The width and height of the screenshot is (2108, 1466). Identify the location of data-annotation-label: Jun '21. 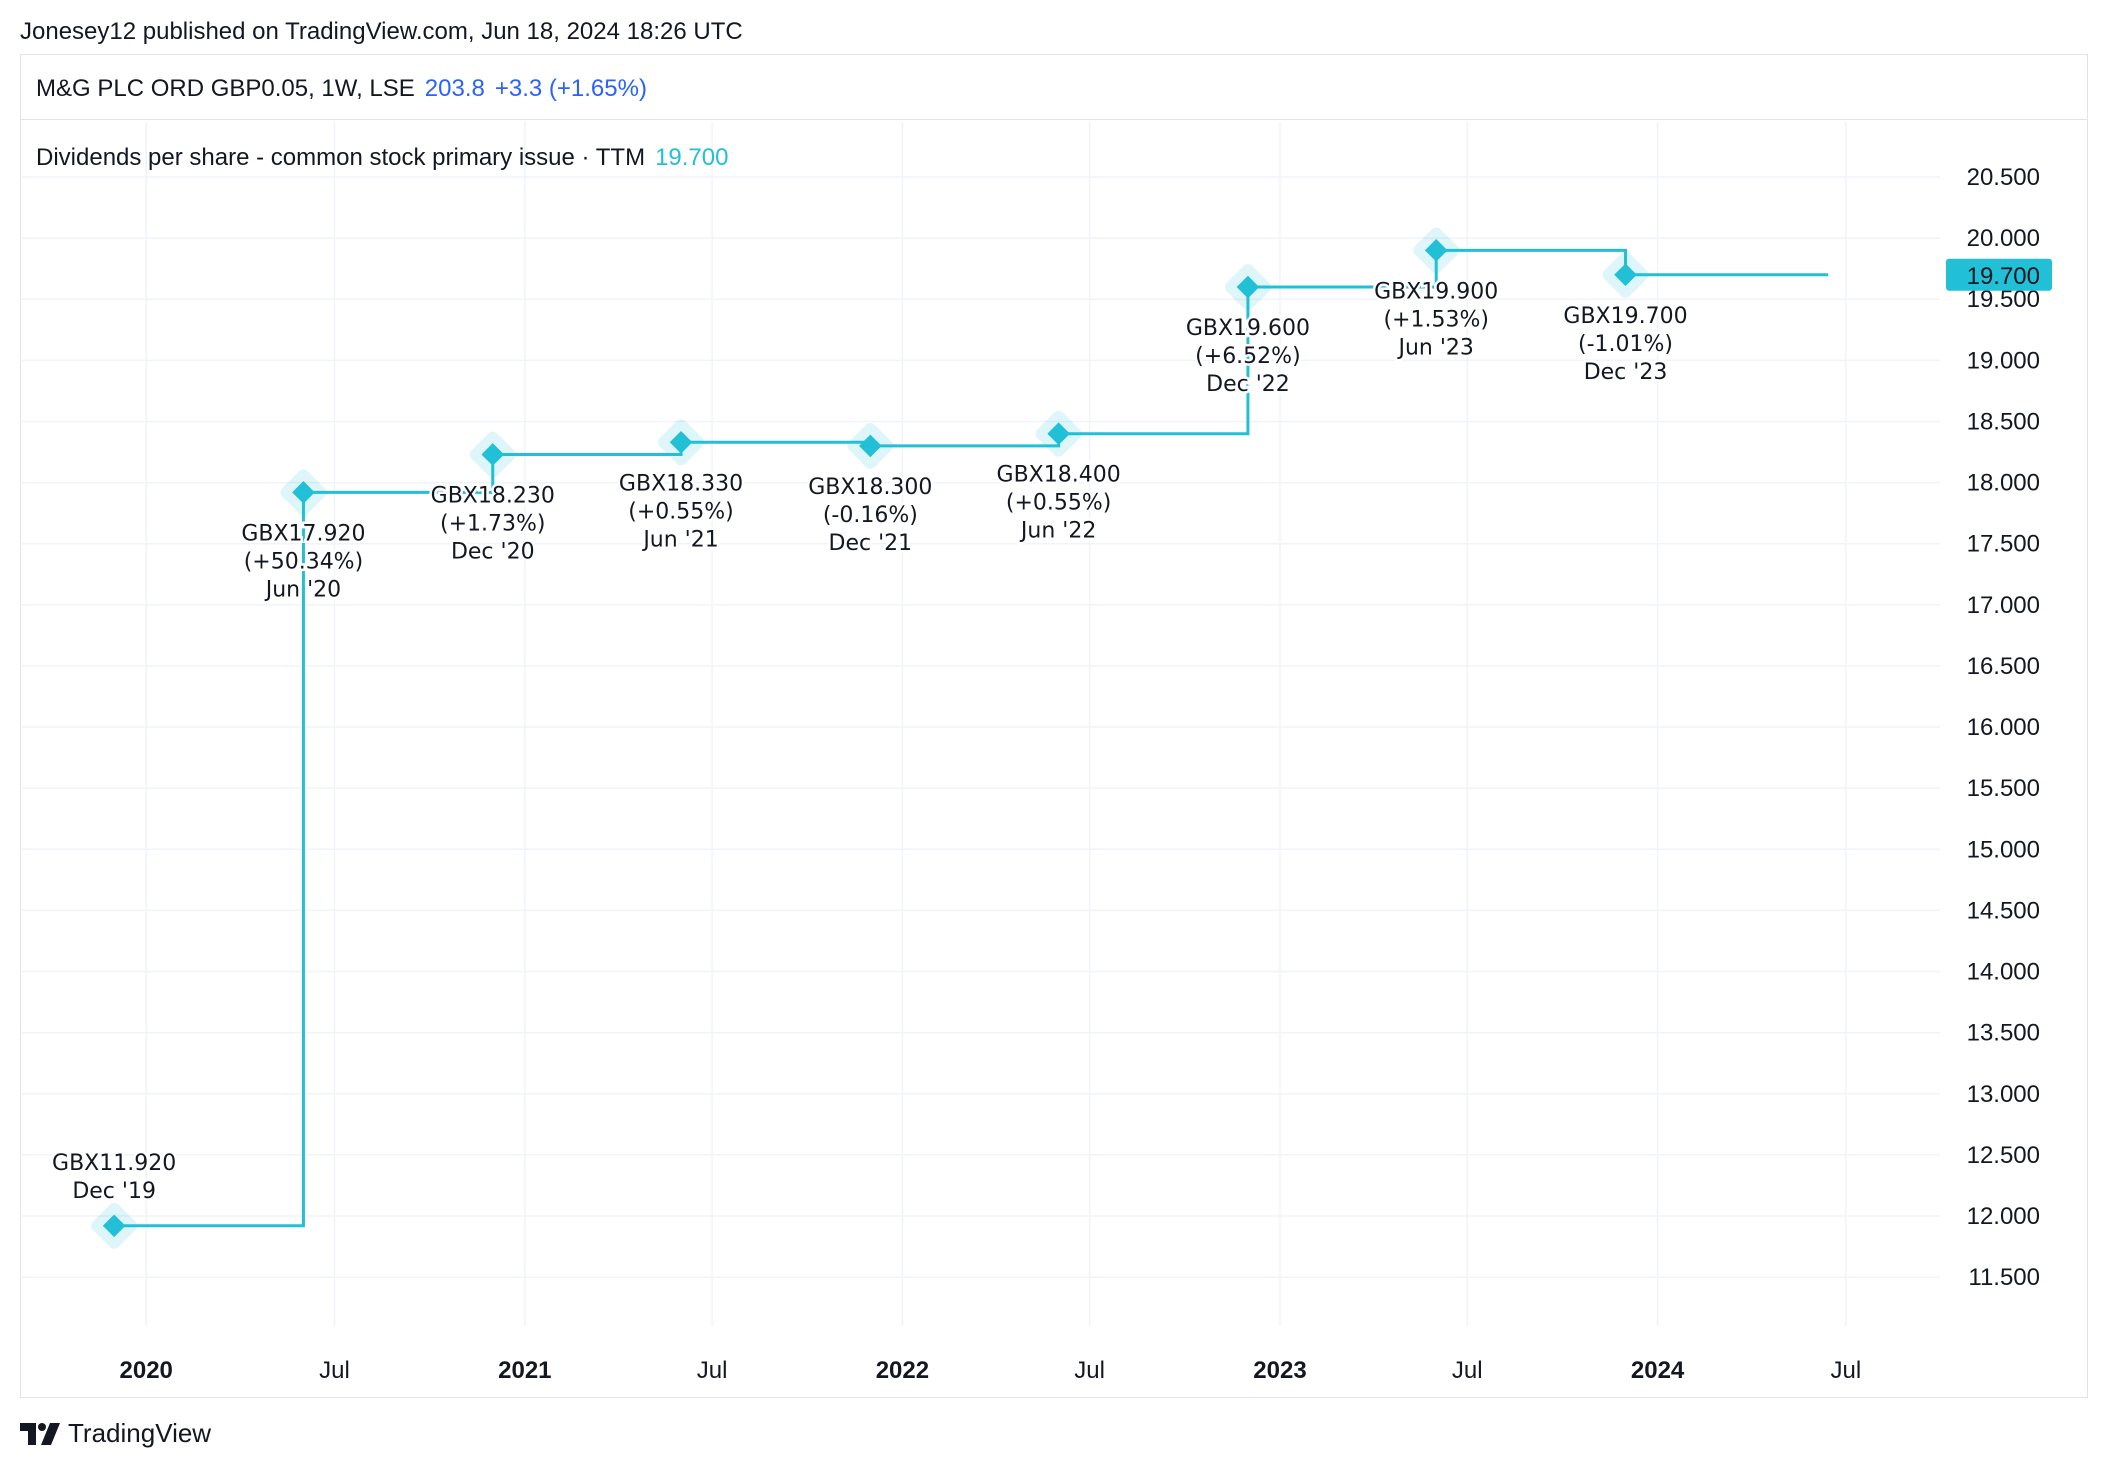
(679, 539).